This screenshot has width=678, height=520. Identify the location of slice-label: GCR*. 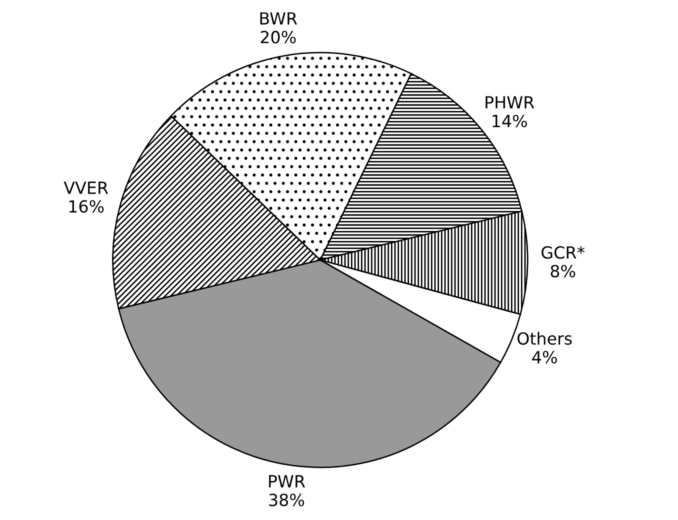
(563, 252).